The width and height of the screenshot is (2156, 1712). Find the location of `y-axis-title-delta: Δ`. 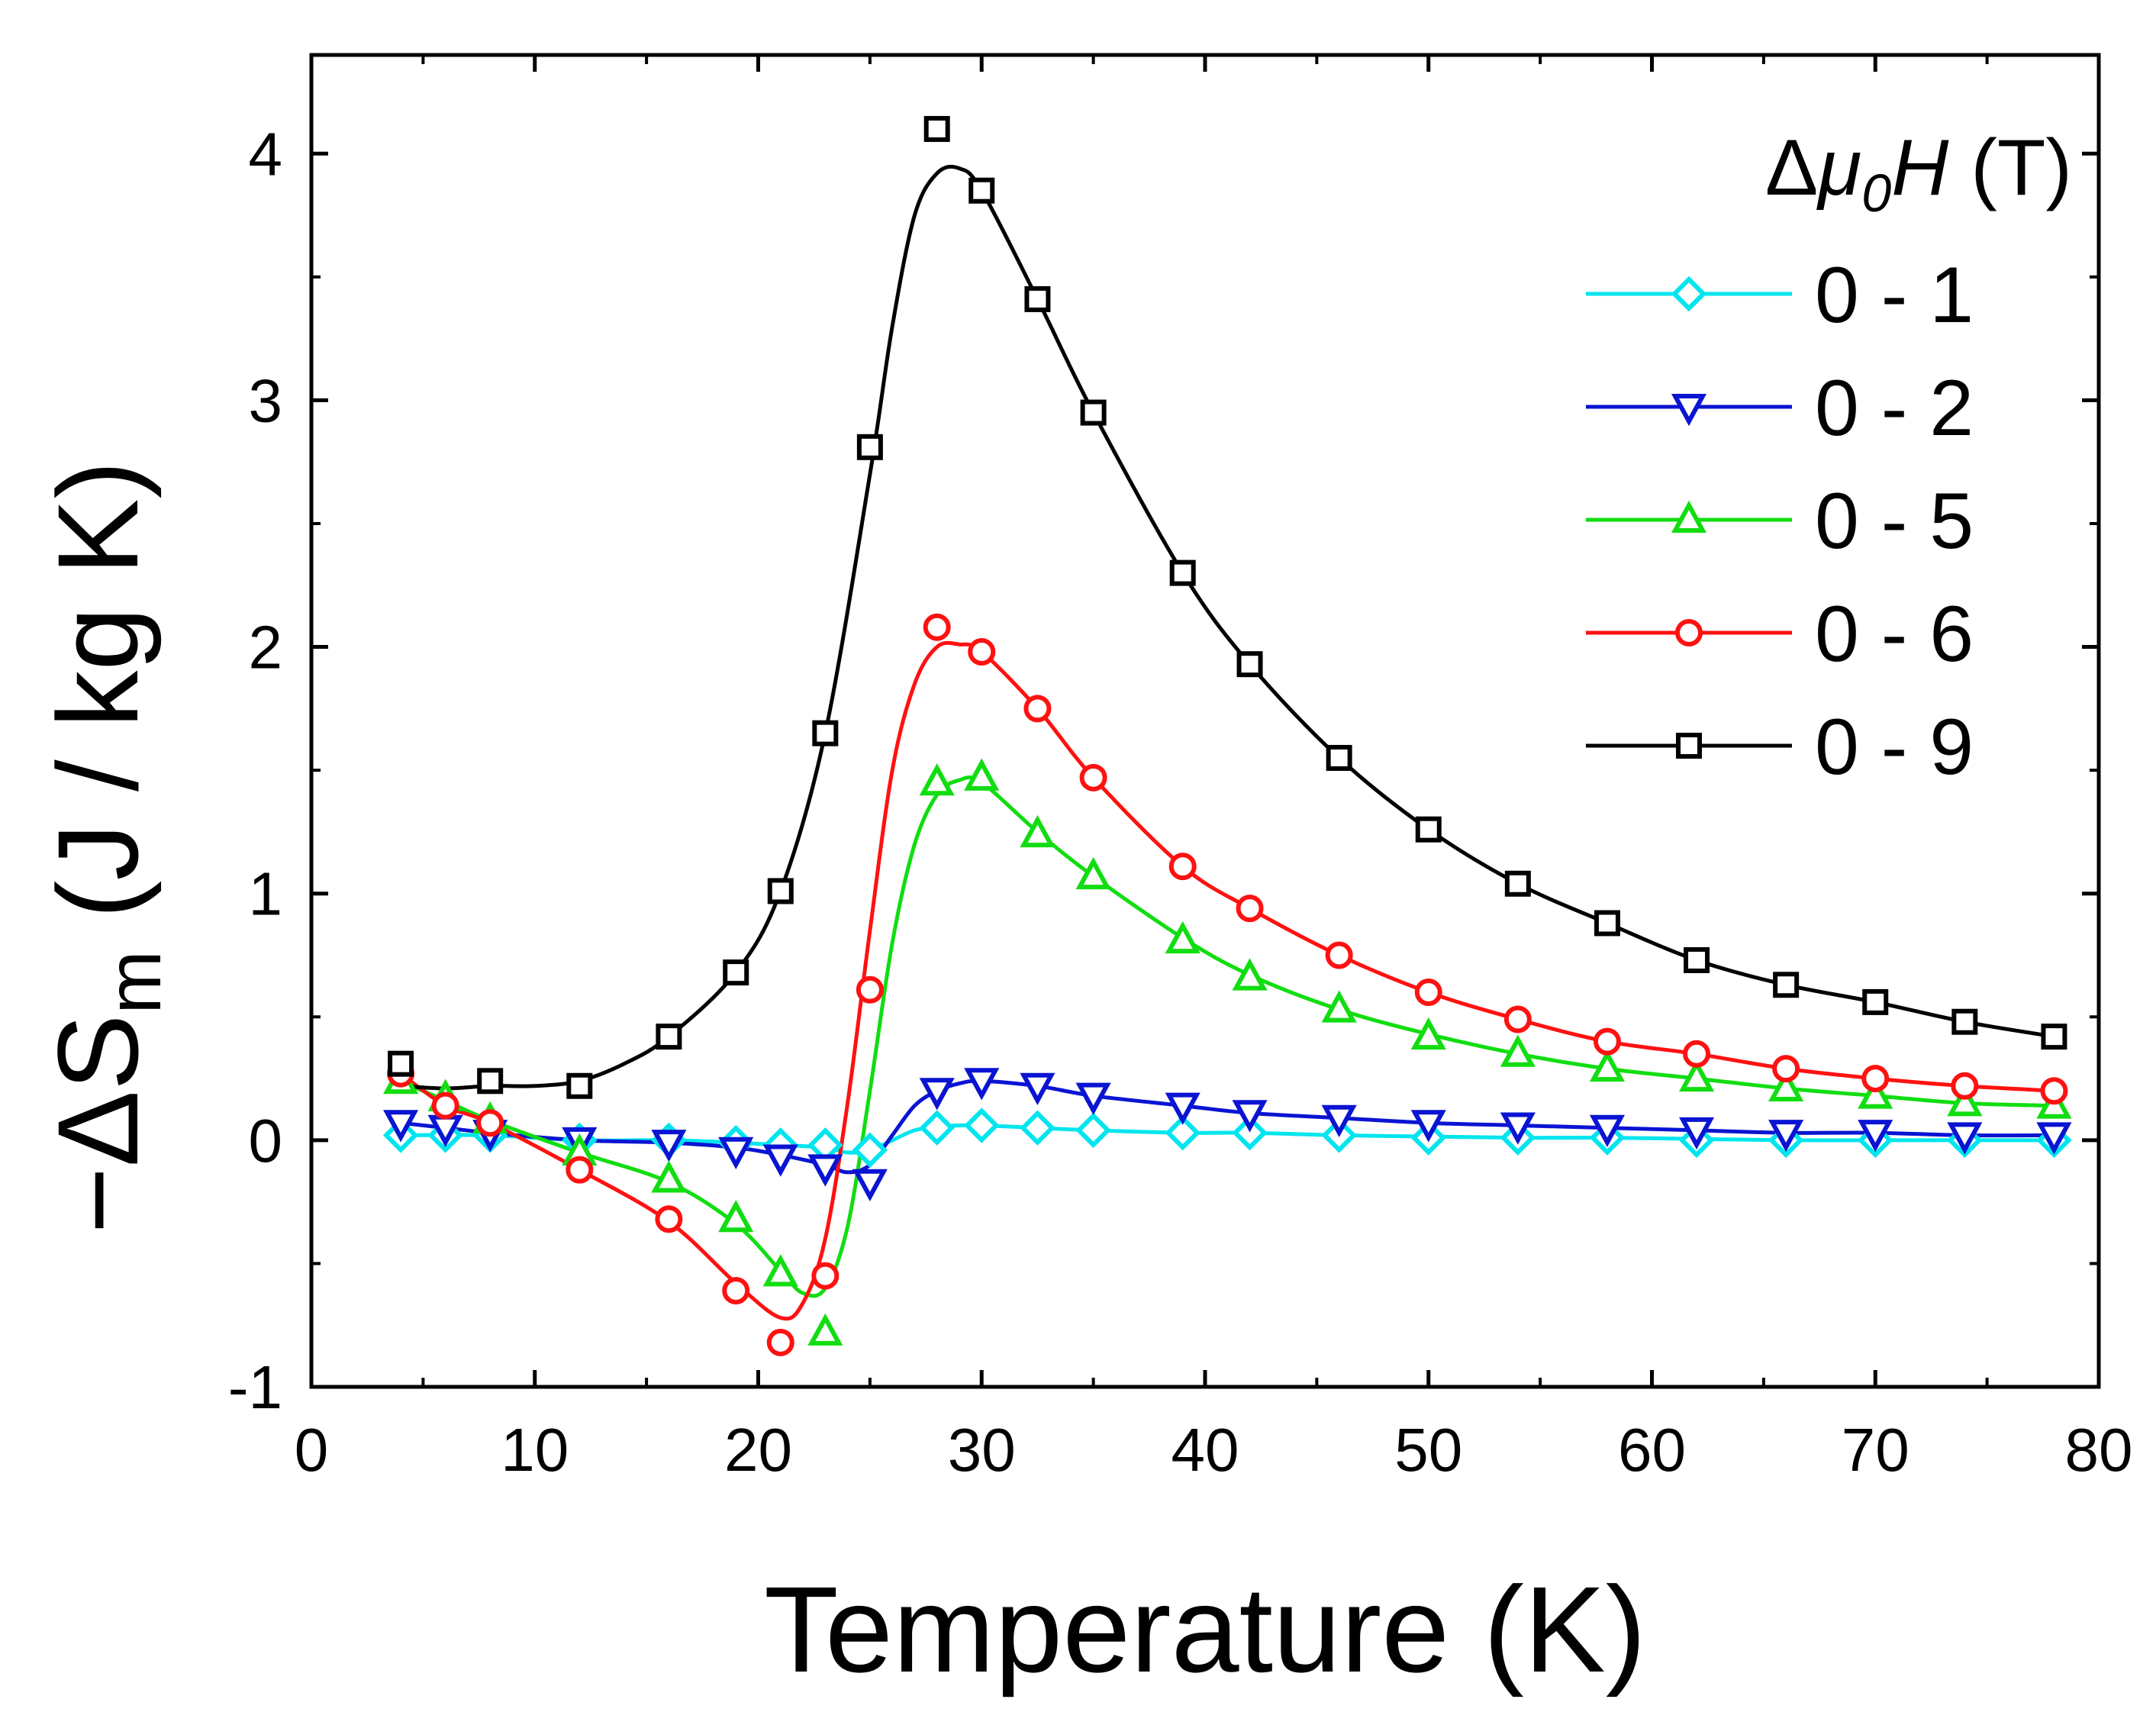

y-axis-title-delta: Δ is located at coordinates (98, 1129).